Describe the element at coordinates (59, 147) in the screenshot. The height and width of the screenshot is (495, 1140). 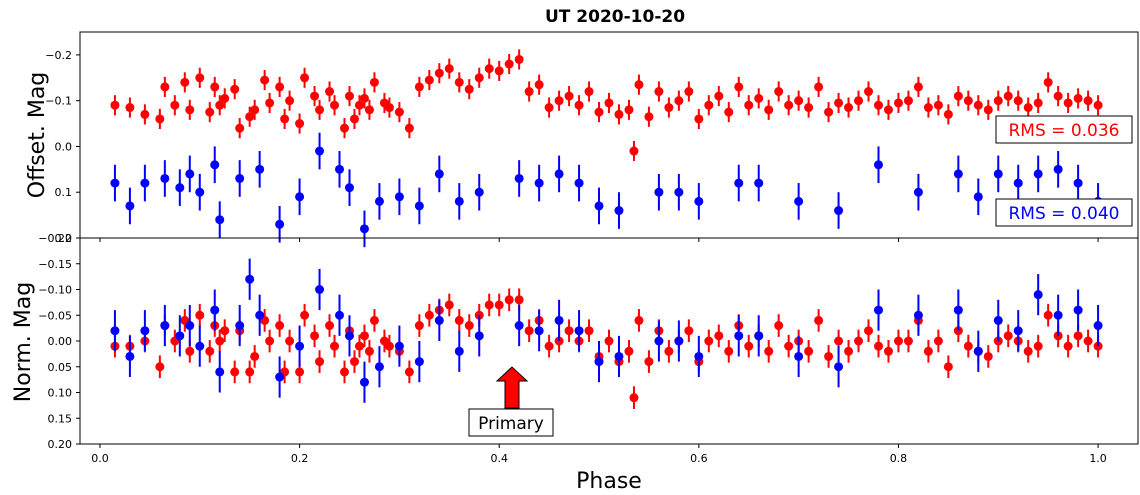
I see `top-y-ticks: −0.2 −0.1 0.0 0.1 0.2−0.20` at that location.